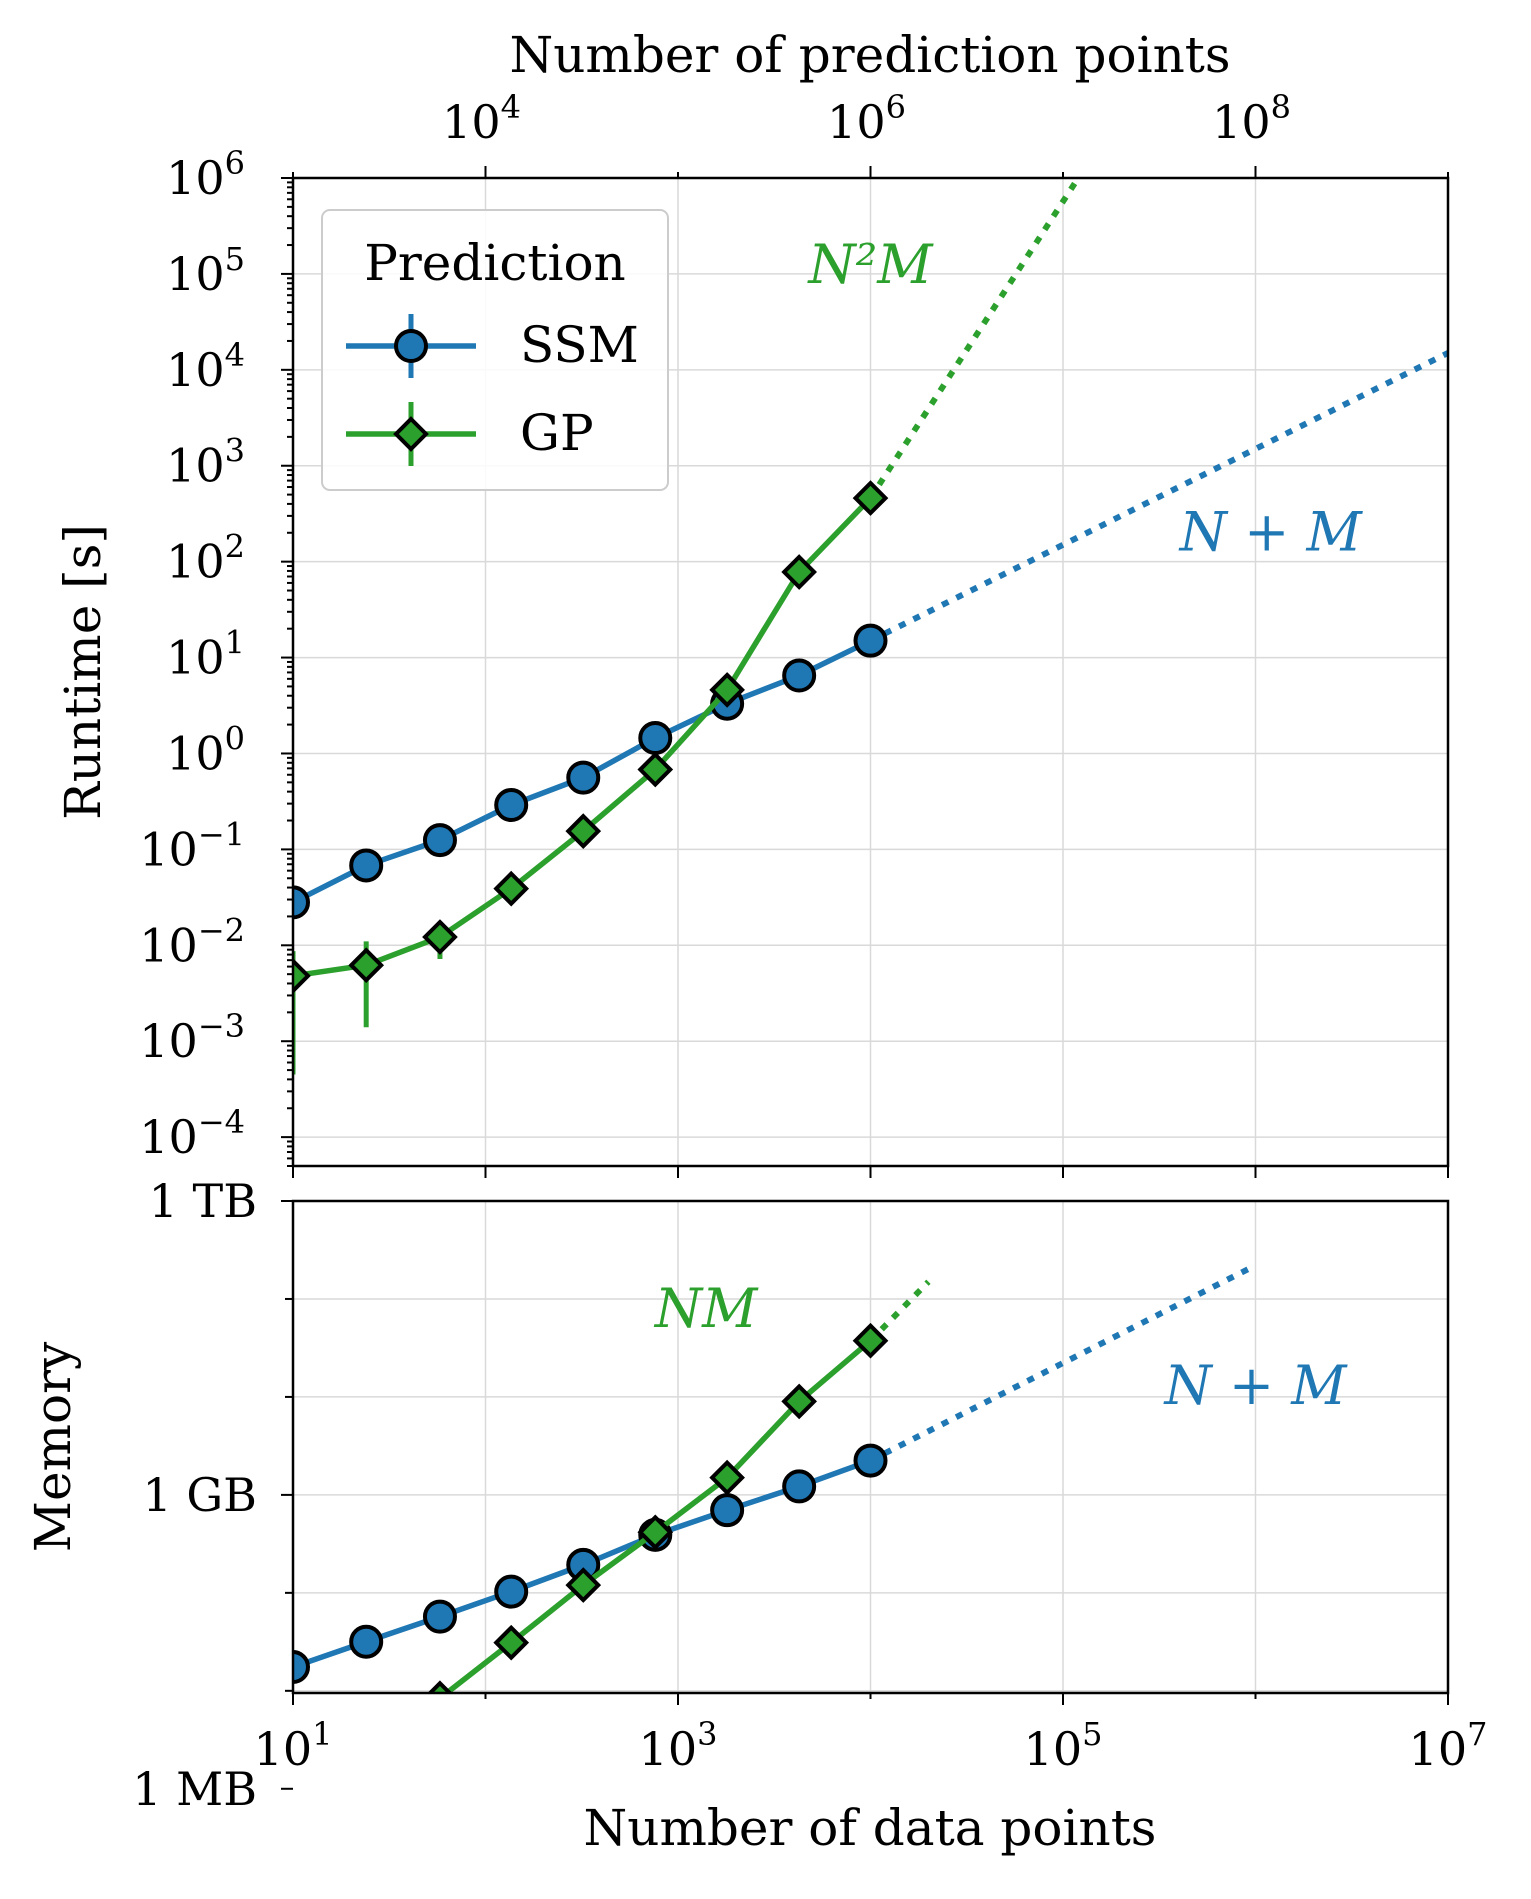  I want to click on y-tick-label: 10⁻³, so click(192, 1037).